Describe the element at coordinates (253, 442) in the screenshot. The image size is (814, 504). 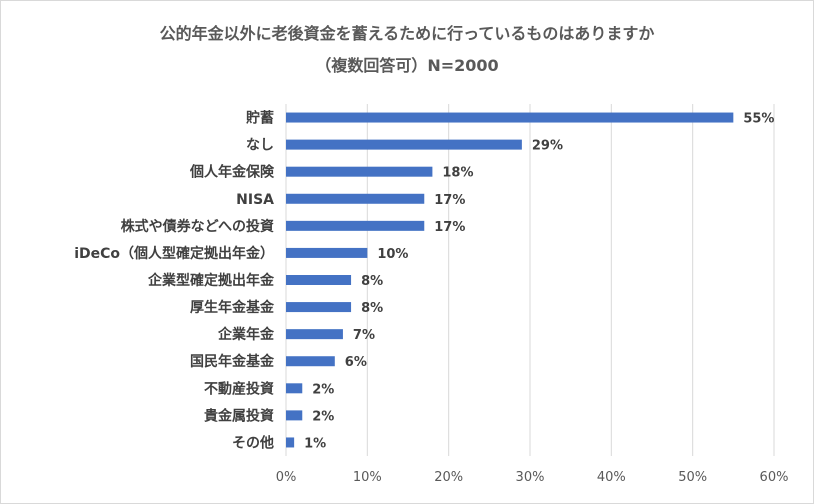
I see `category-label: その他` at that location.